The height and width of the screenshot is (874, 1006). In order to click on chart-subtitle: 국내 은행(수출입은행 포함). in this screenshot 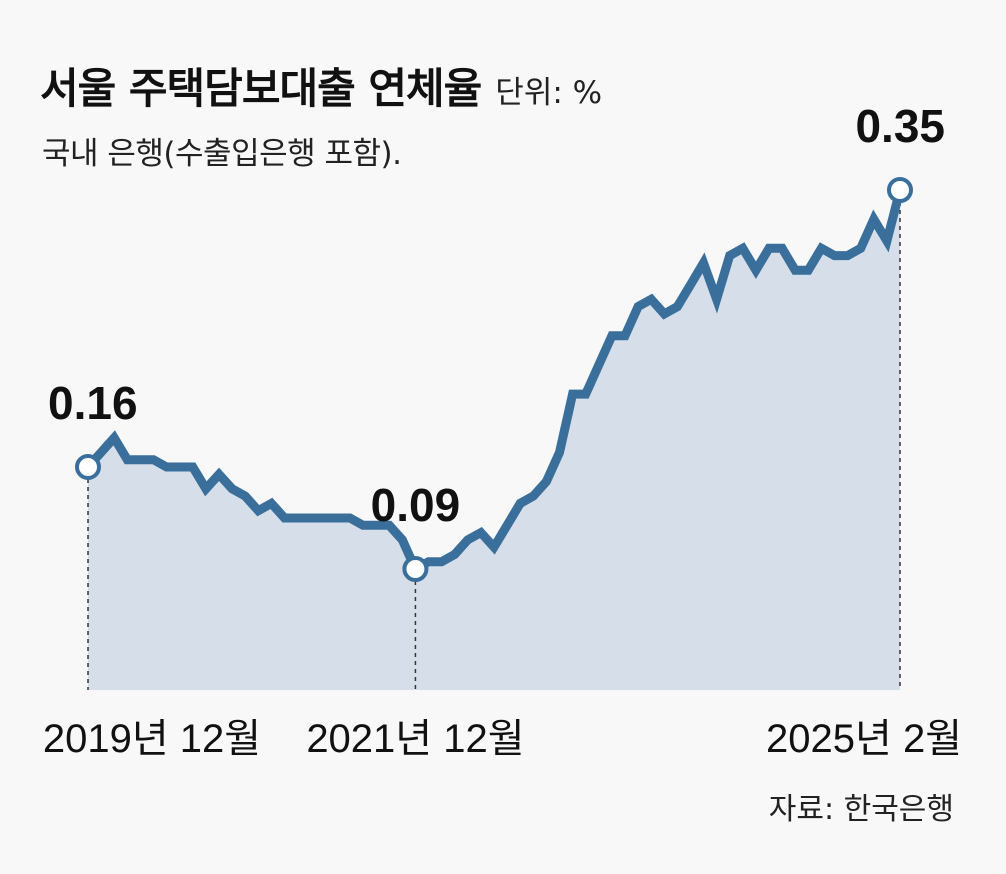, I will do `click(222, 154)`.